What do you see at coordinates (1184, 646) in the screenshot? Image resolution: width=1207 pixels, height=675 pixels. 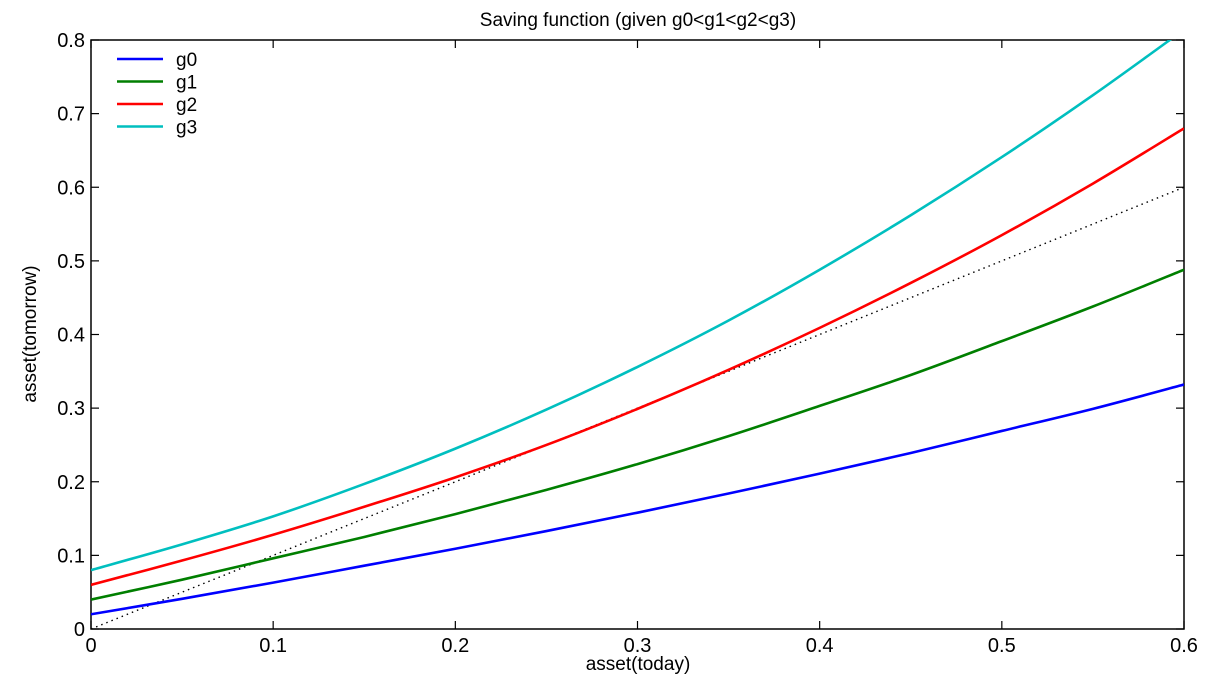 I see `x-tick-label: 0.6` at bounding box center [1184, 646].